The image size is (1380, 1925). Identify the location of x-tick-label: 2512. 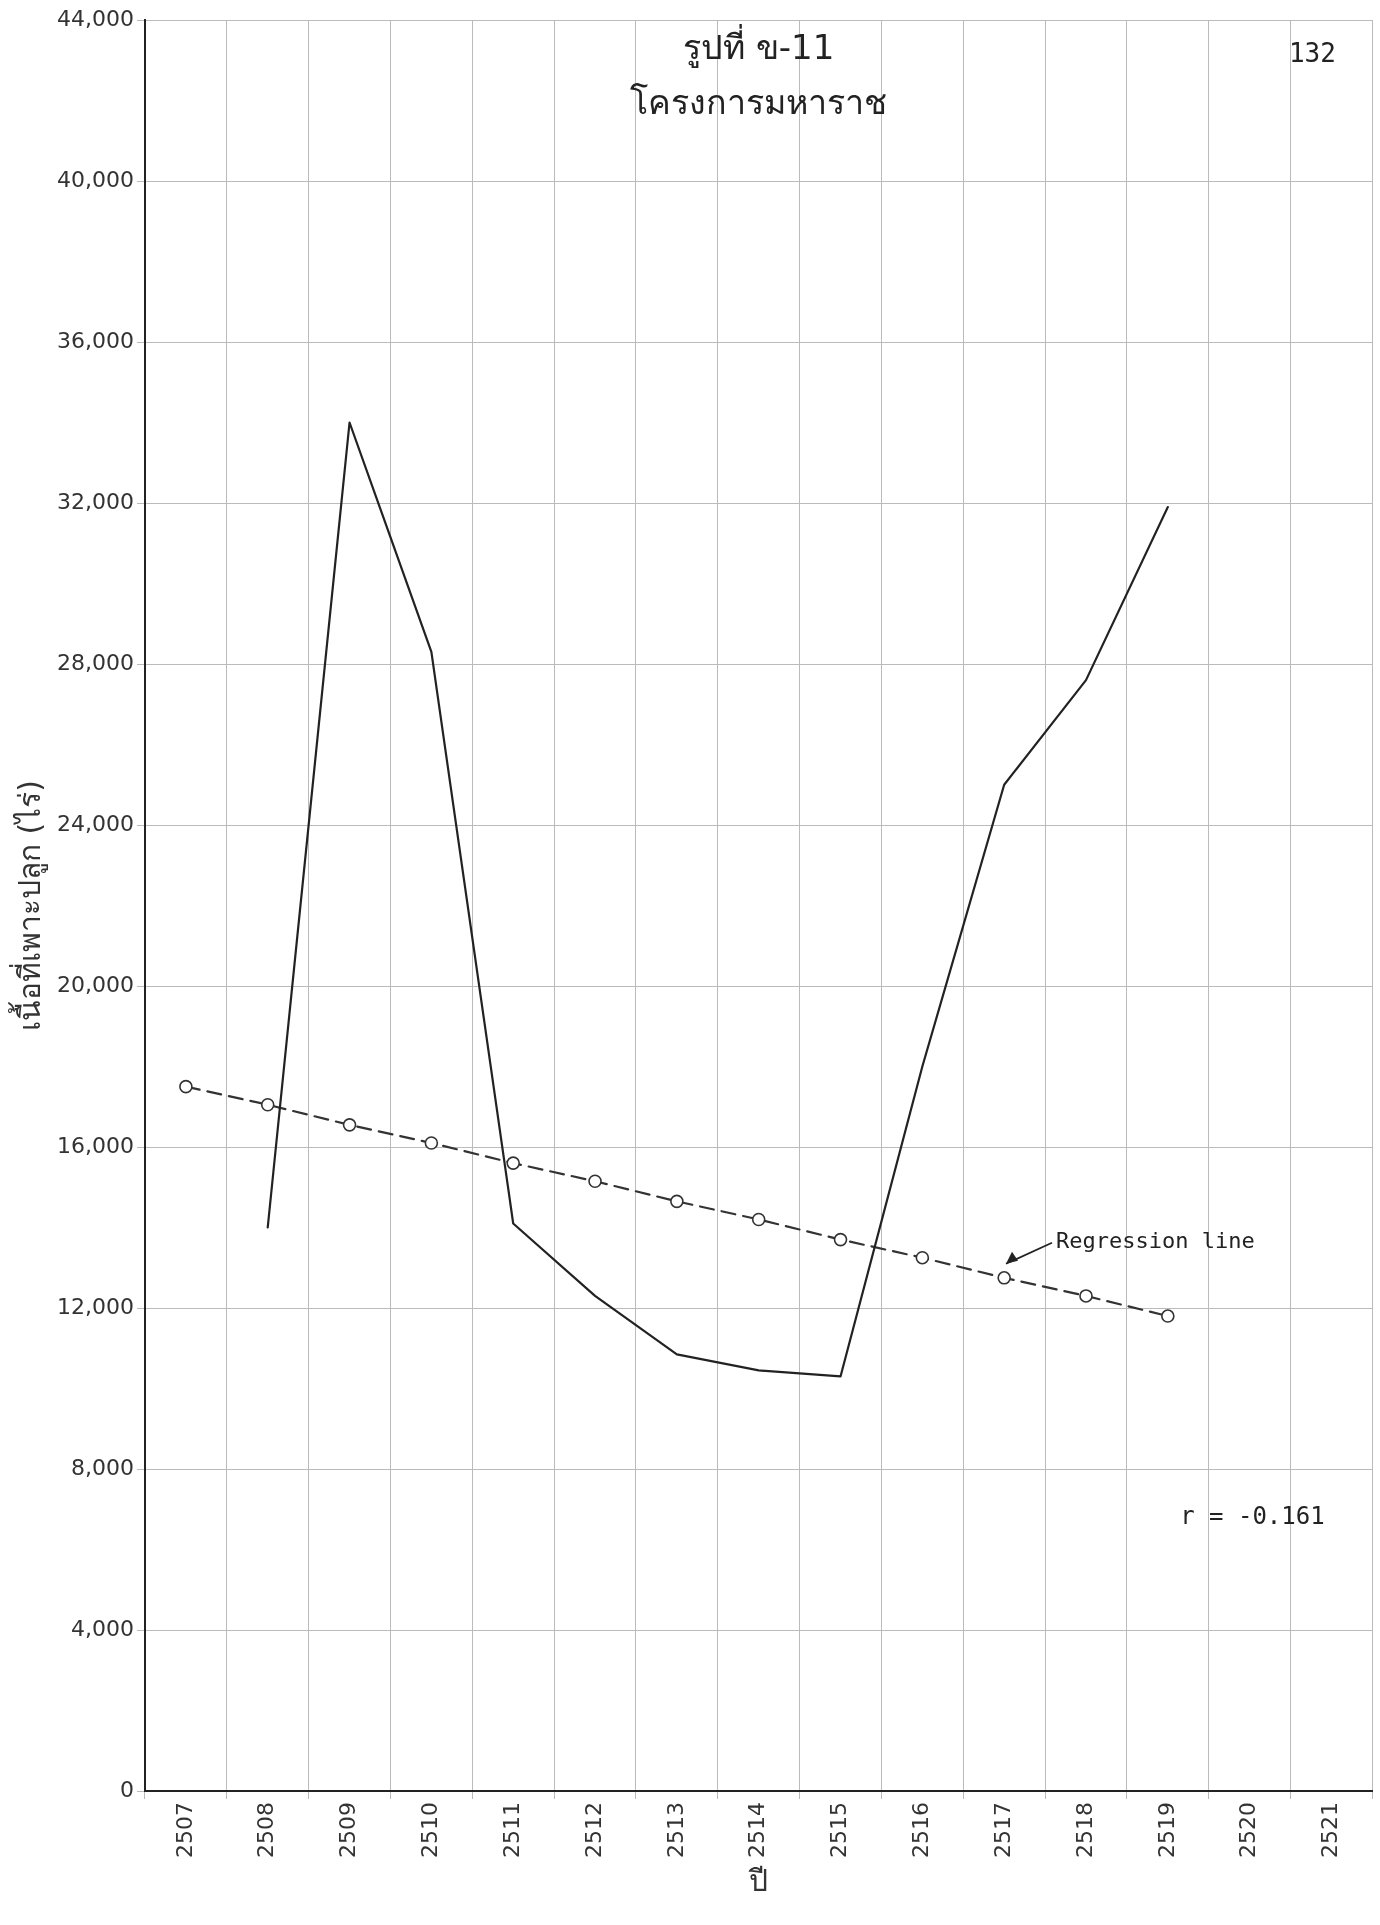
(593, 1830).